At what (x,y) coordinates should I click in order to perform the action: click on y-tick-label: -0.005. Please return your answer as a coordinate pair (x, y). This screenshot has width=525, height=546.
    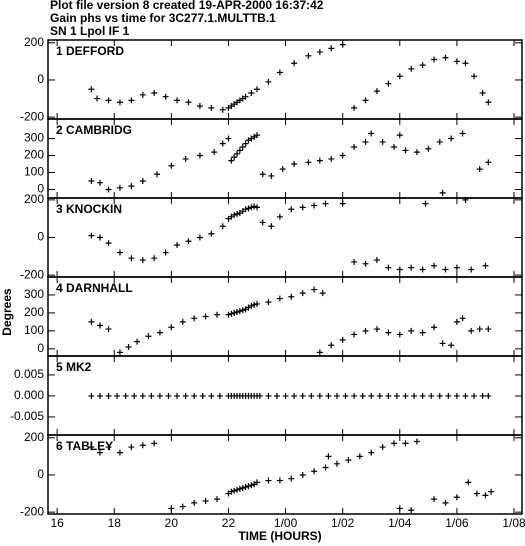
    Looking at the image, I should click on (27, 416).